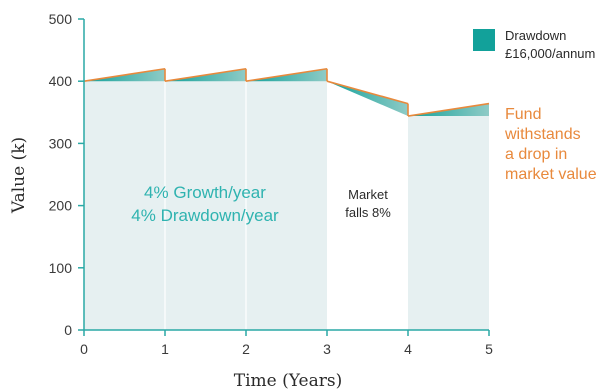 This screenshot has width=609, height=391. I want to click on legend-label-line1: Drawdown, so click(535, 35).